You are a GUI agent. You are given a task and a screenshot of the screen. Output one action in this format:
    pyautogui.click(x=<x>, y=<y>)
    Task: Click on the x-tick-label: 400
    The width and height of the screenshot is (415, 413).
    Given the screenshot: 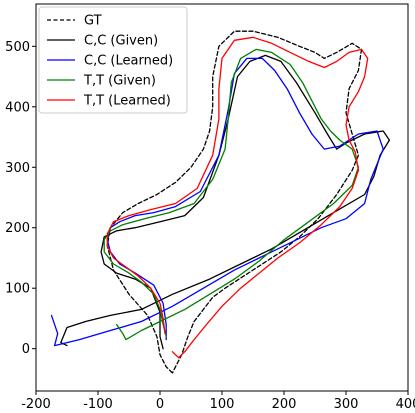 What is the action you would take?
    pyautogui.click(x=405, y=404)
    